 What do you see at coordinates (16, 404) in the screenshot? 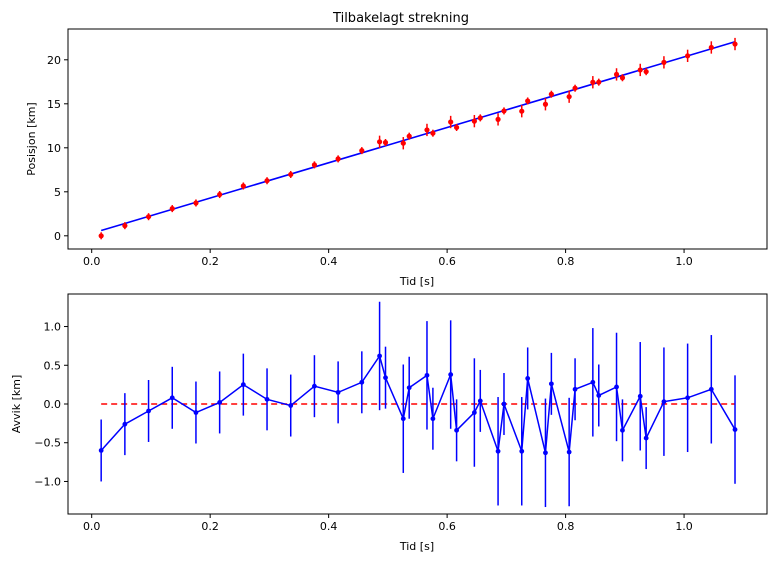
I see `residual-plot-y-axis-label: Avvik [km]` at bounding box center [16, 404].